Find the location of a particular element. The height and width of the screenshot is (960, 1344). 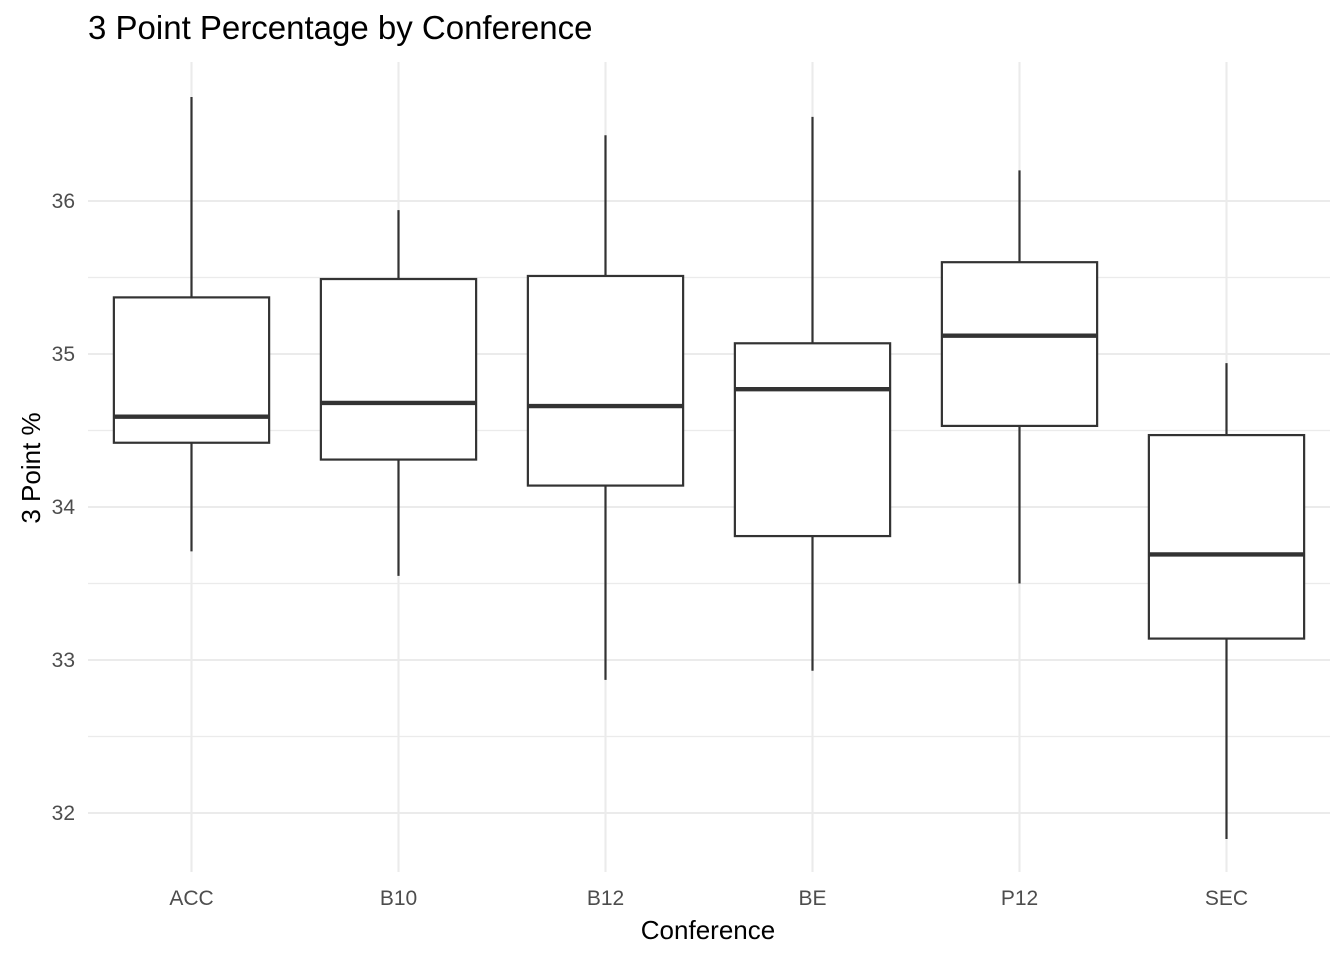

y-axis-tick-labels: 32 33 34 35 36 is located at coordinates (64, 507).